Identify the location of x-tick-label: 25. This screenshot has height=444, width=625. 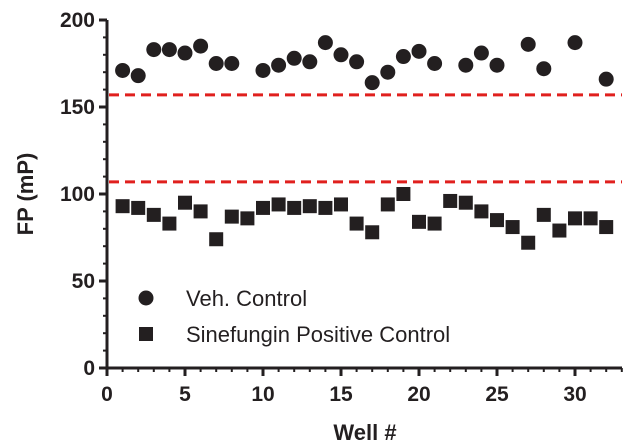
(497, 394).